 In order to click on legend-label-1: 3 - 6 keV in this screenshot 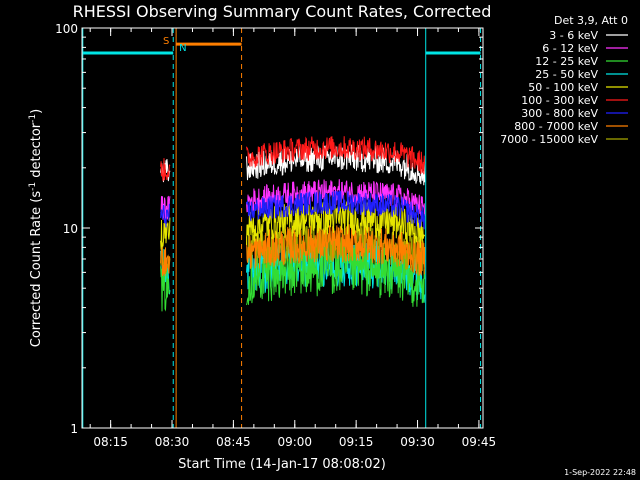, I will do `click(573, 35)`.